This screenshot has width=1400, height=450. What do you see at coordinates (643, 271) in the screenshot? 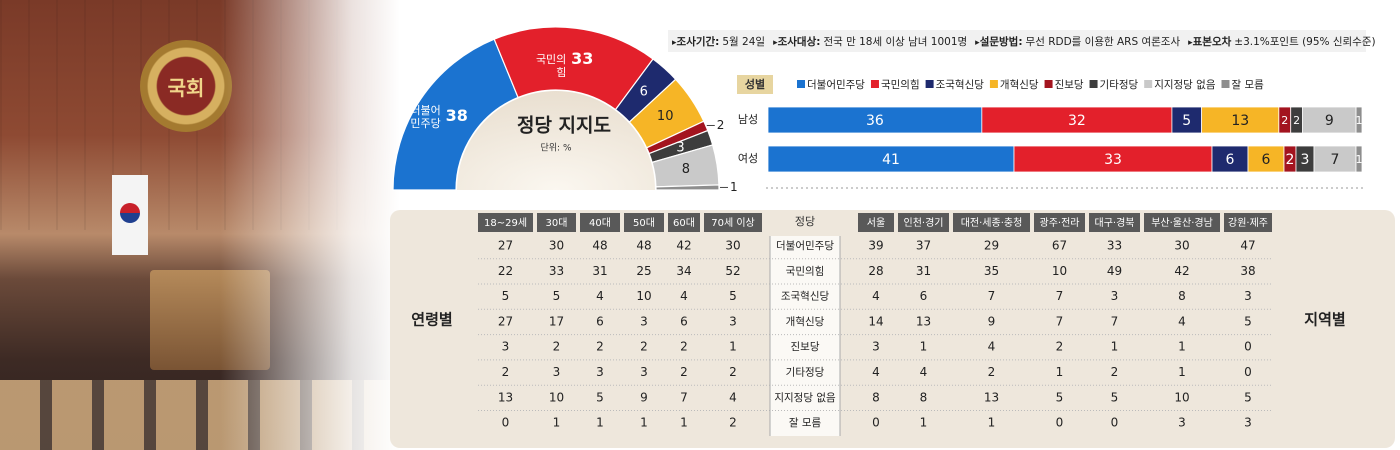
I see `cell-value: 25` at bounding box center [643, 271].